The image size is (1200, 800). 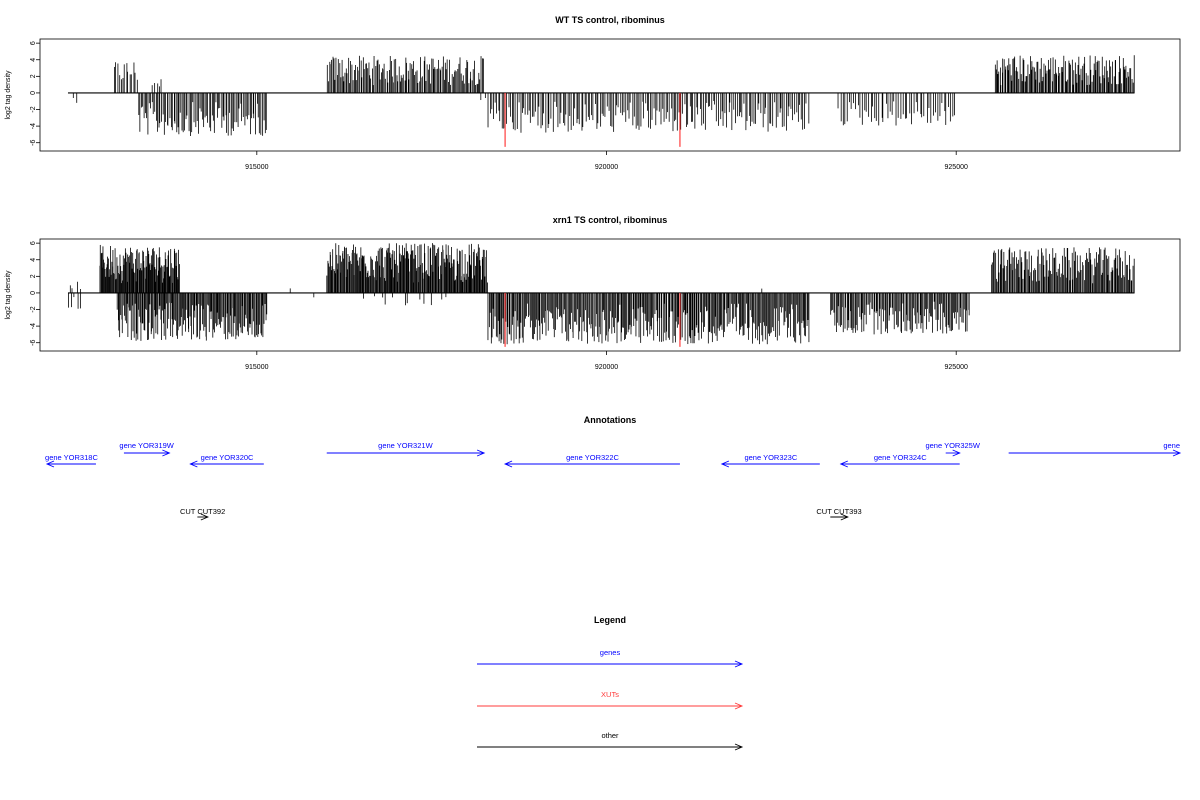 What do you see at coordinates (146, 445) in the screenshot?
I see `gene-label: gene YOR319W` at bounding box center [146, 445].